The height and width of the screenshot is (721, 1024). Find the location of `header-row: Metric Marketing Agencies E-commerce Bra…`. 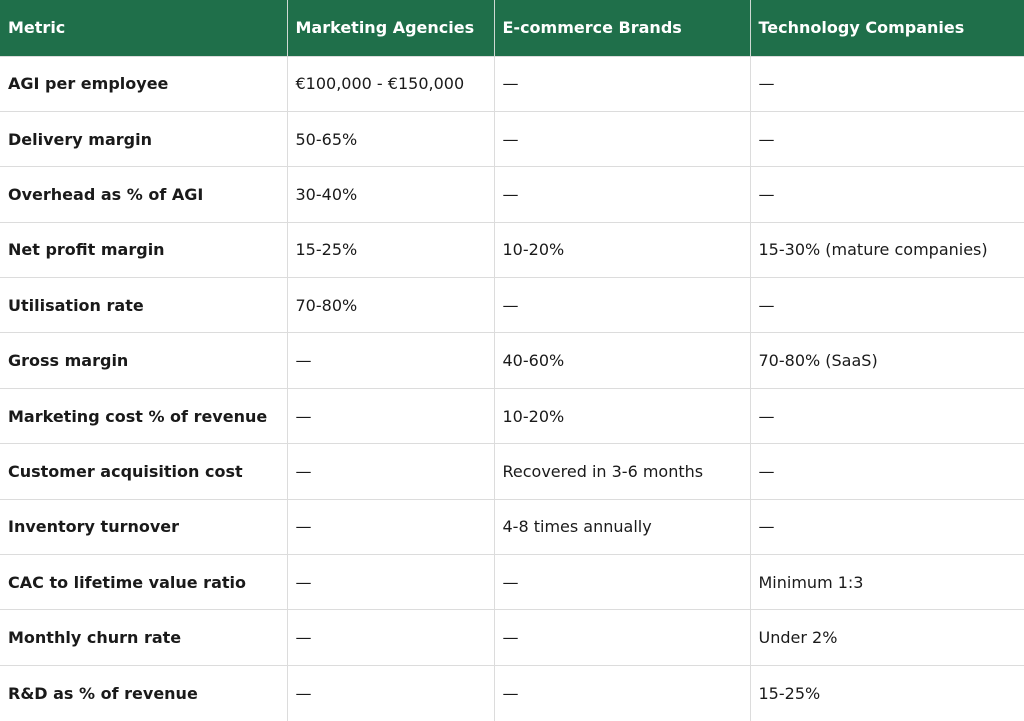

header-row: Metric Marketing Agencies E-commerce Bra… is located at coordinates (512, 28).